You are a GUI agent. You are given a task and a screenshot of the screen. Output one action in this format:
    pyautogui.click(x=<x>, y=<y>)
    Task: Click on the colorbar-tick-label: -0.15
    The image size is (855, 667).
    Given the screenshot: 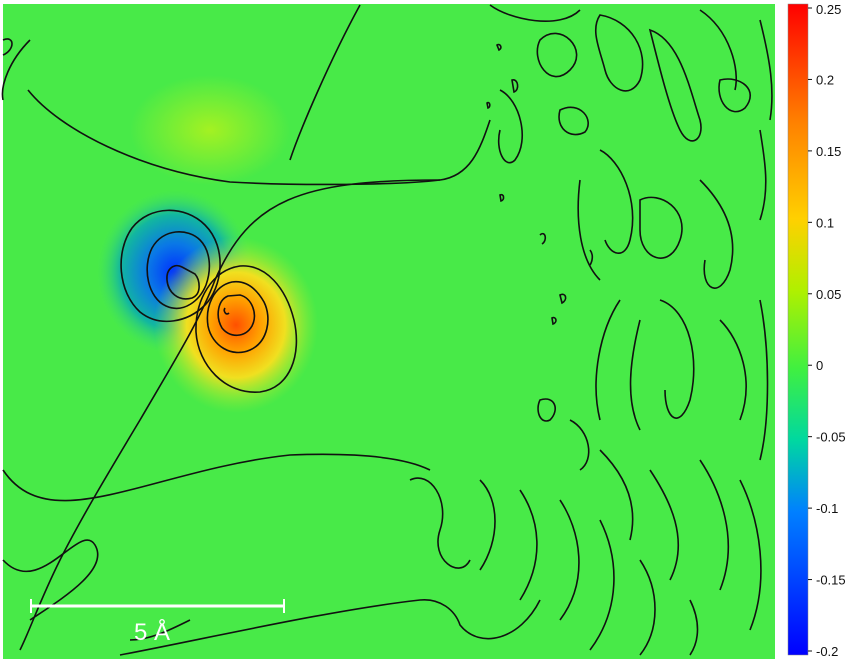 What is the action you would take?
    pyautogui.click(x=831, y=580)
    